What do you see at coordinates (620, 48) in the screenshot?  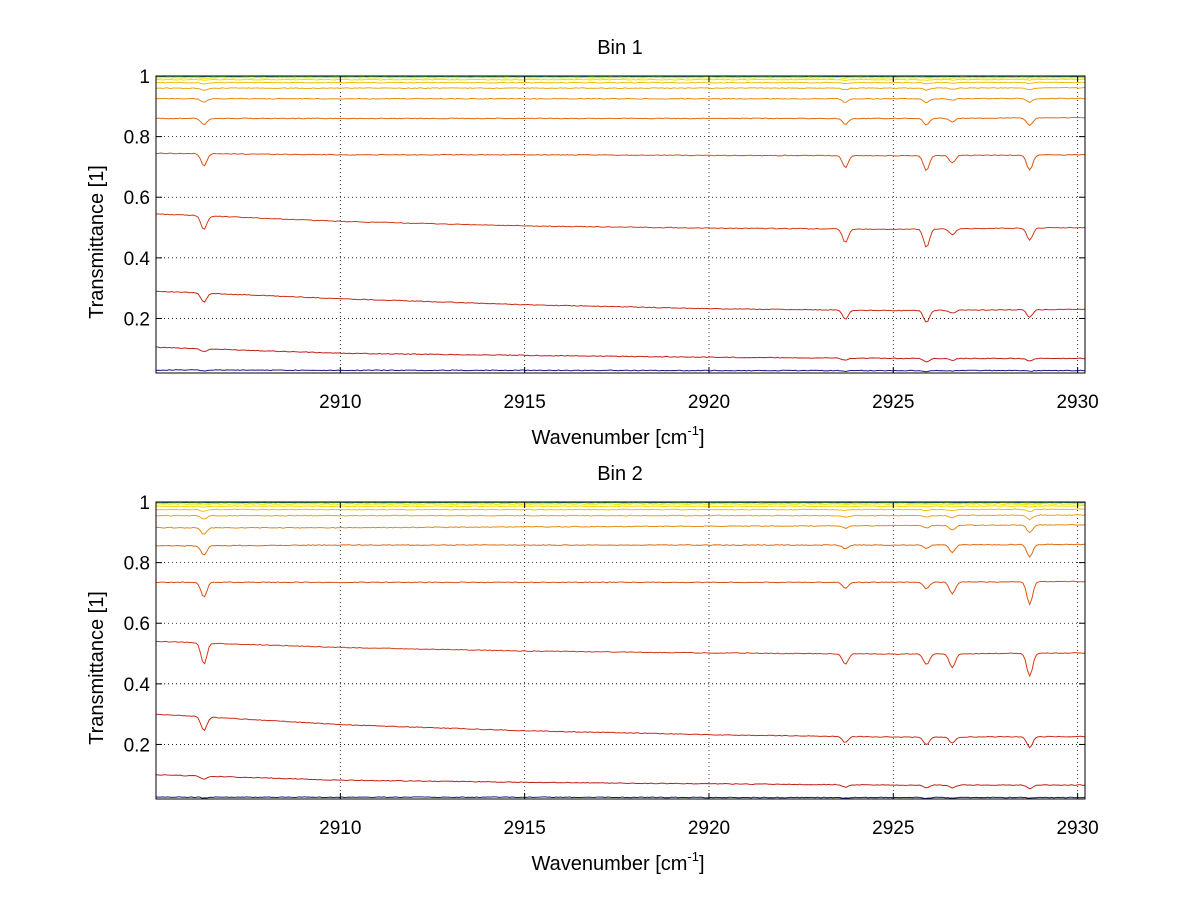 I see `chart-title: Bin 1` at bounding box center [620, 48].